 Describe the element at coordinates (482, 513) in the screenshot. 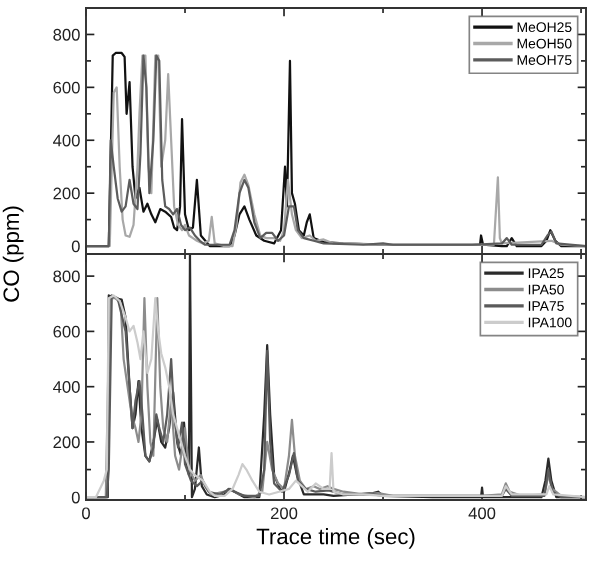

I see `x-tick-label: 400` at that location.